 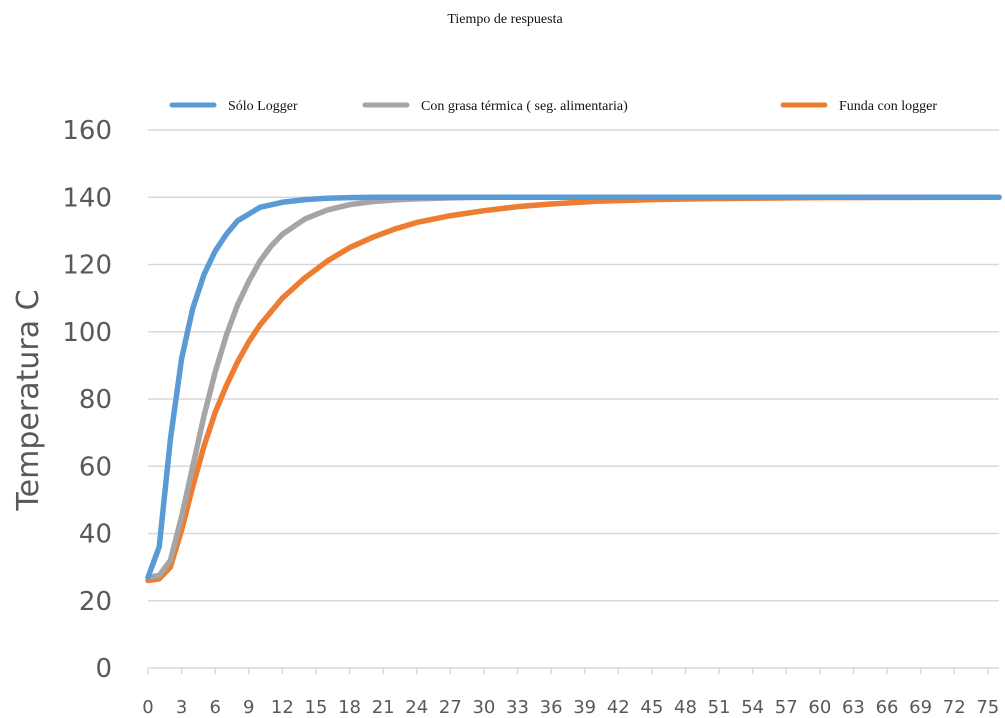 I want to click on y-tick-labels: 0 20 40 60 80 100 120 140 160, so click(x=87, y=400).